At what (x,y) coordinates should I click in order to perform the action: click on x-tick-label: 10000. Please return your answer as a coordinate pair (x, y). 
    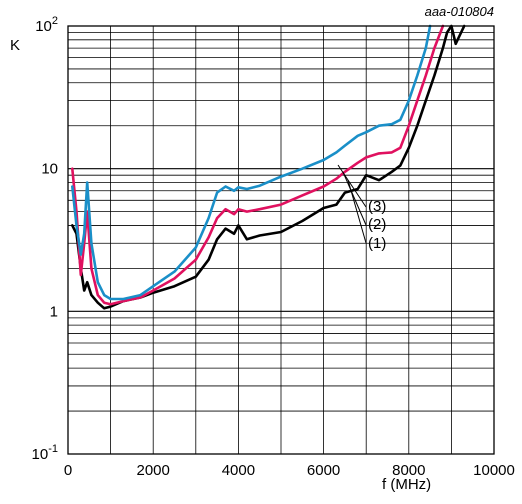
    Looking at the image, I should click on (494, 470).